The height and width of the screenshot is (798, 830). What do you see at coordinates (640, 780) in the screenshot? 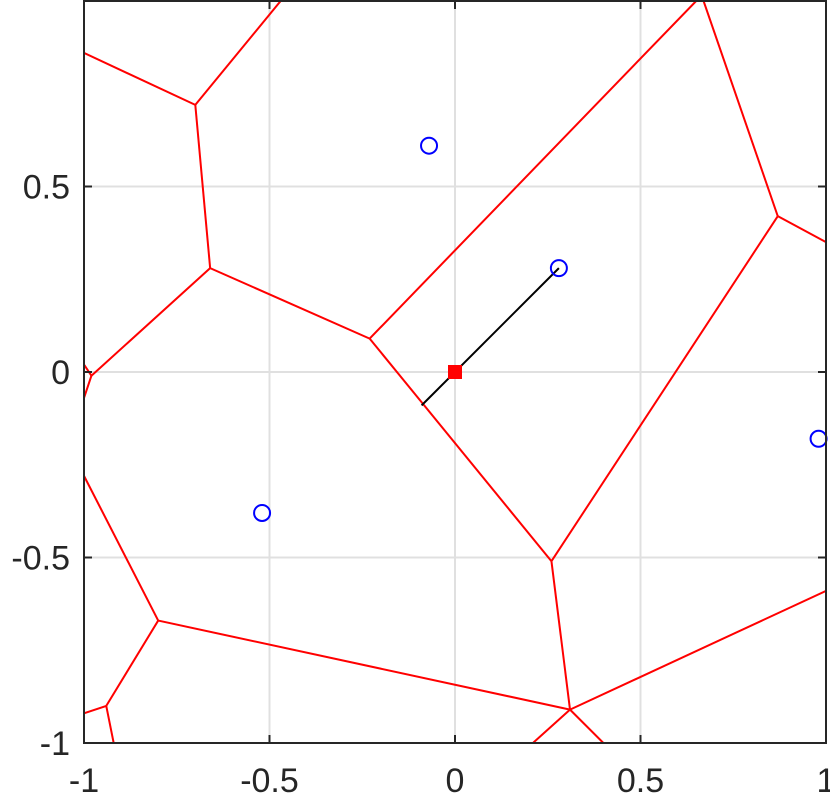
I see `x-tick-label: 0.5` at bounding box center [640, 780].